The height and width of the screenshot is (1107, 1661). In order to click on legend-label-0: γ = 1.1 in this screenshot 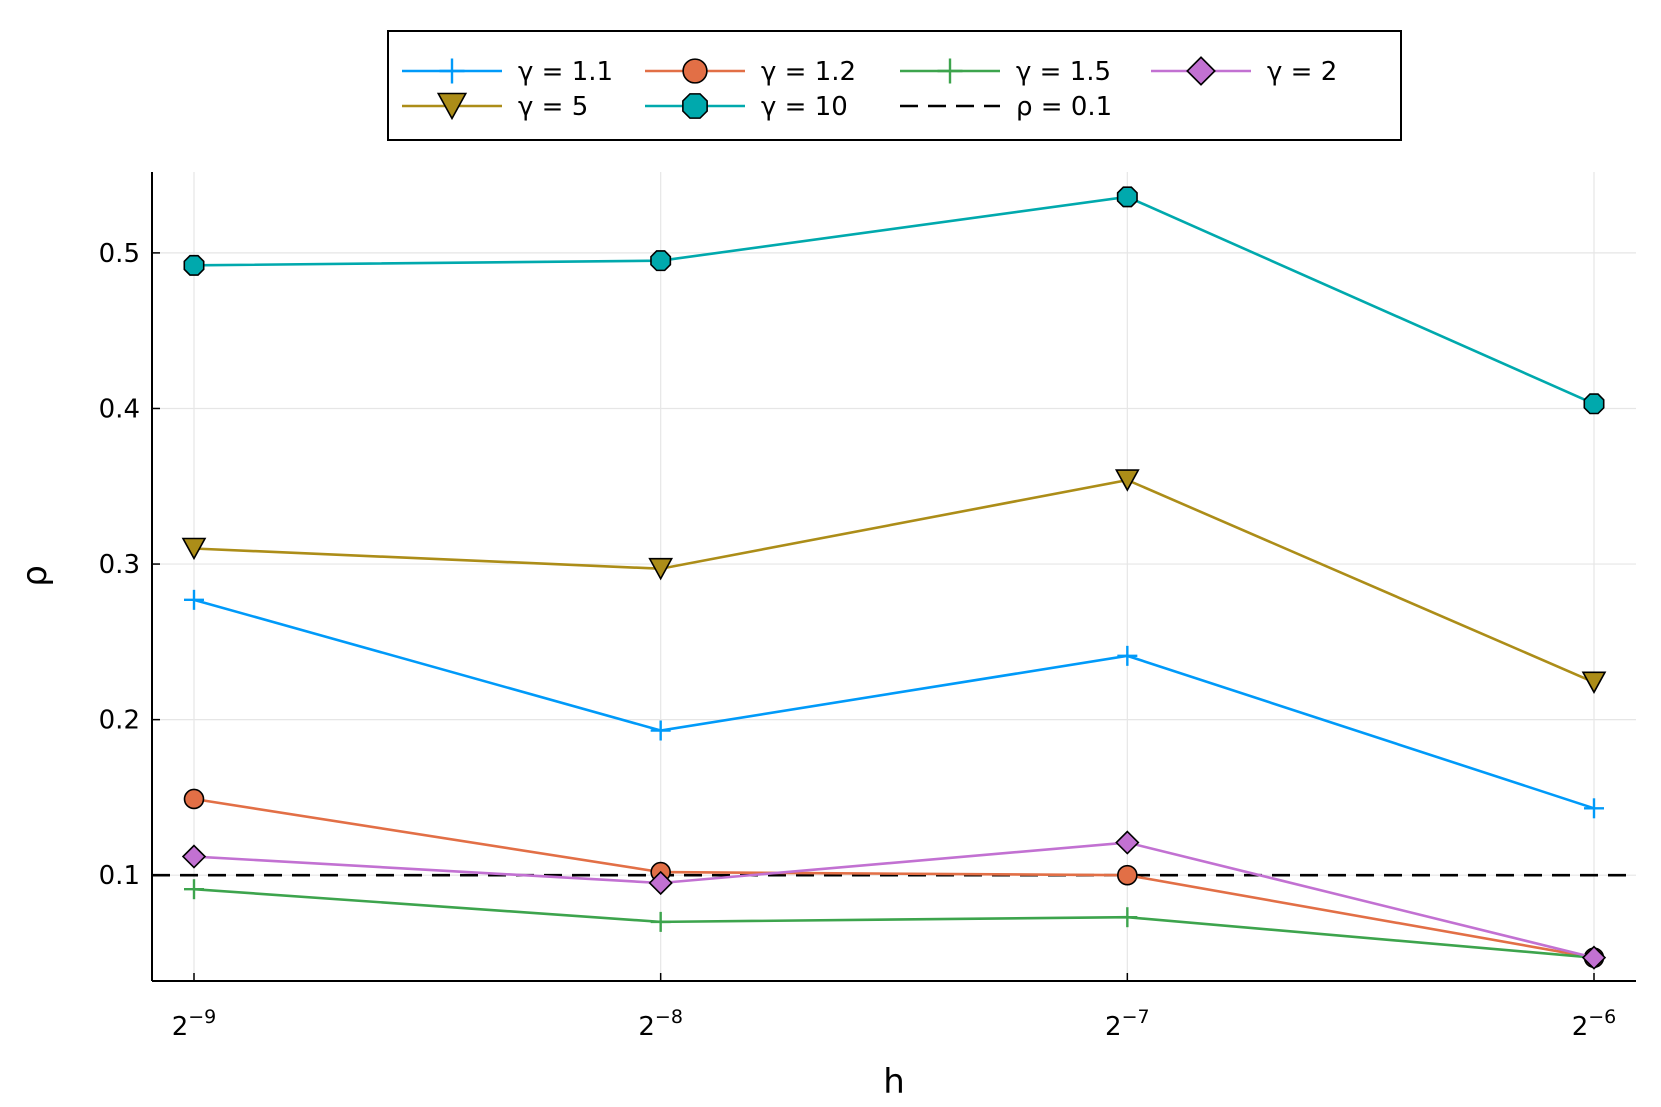, I will do `click(565, 72)`.